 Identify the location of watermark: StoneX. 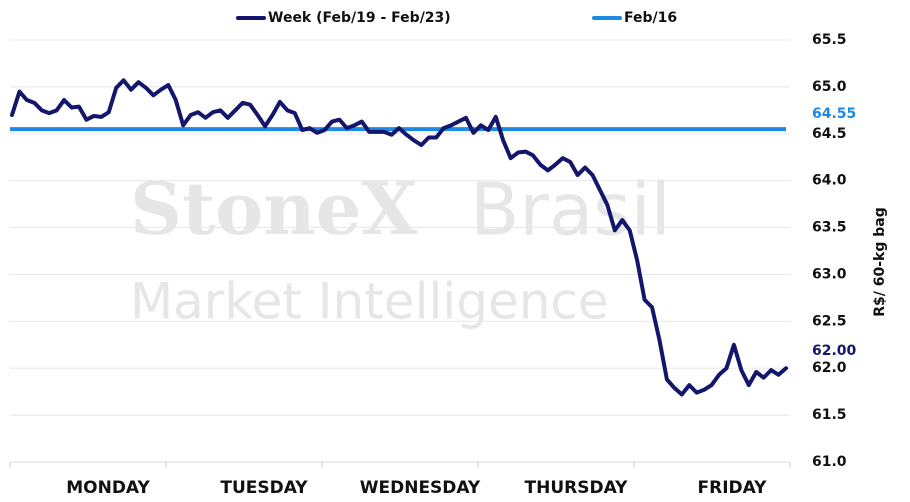
(273, 208).